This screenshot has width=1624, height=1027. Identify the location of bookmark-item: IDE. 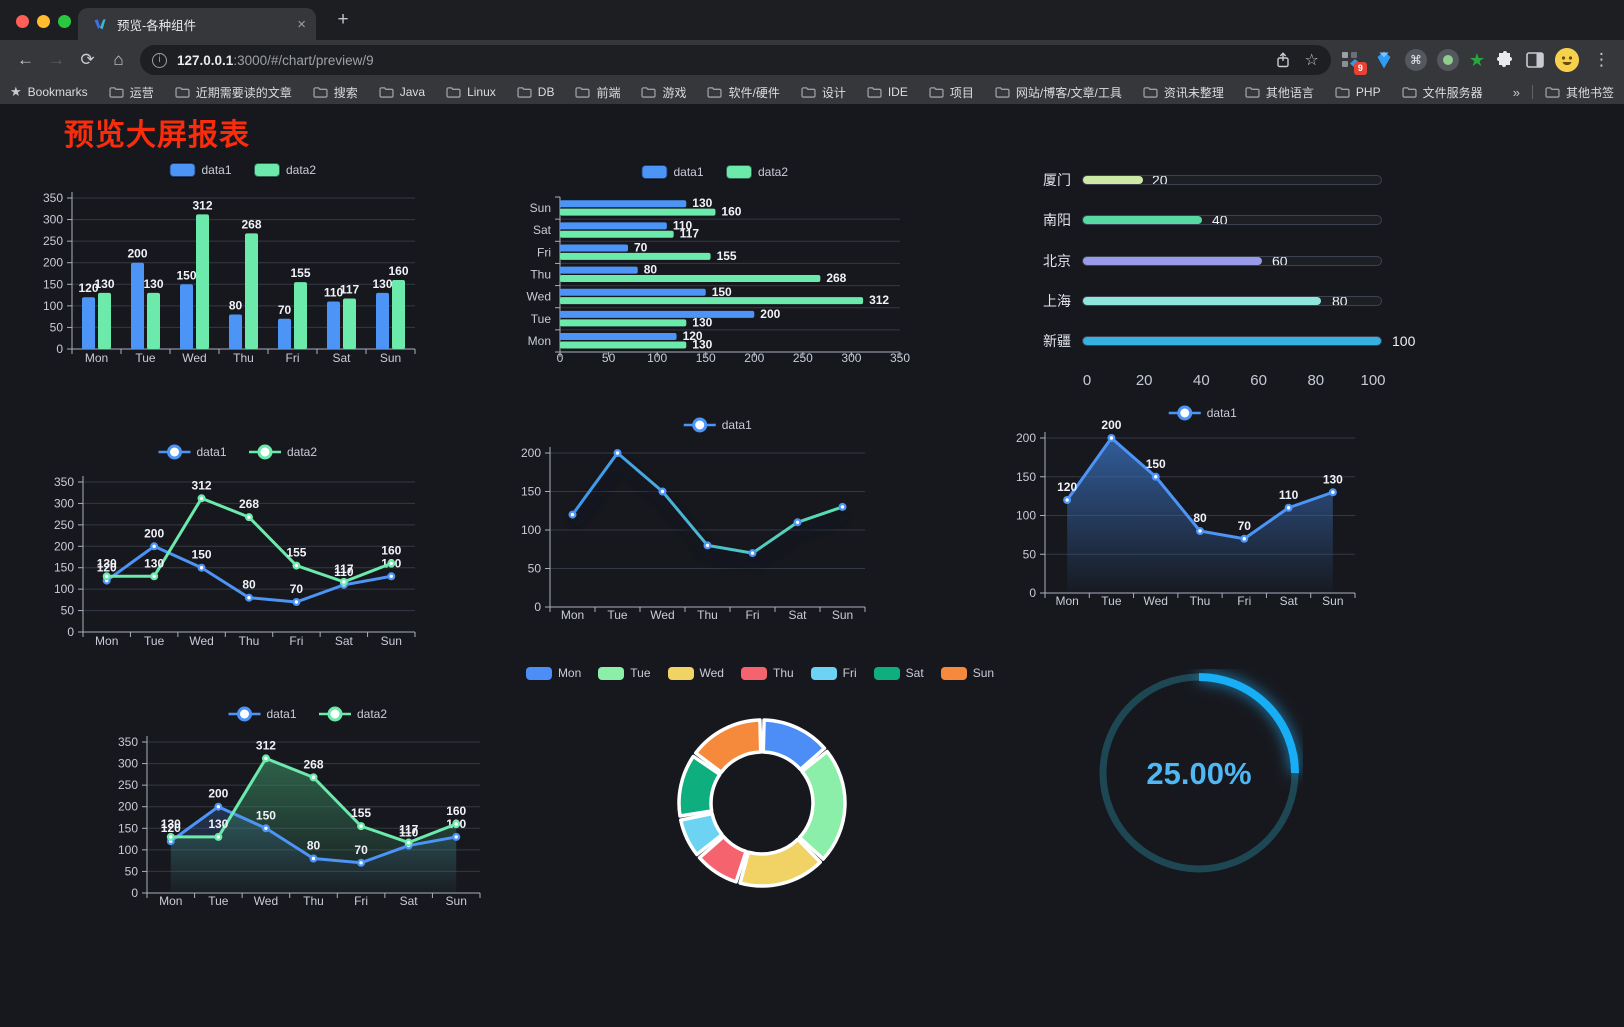
(887, 92).